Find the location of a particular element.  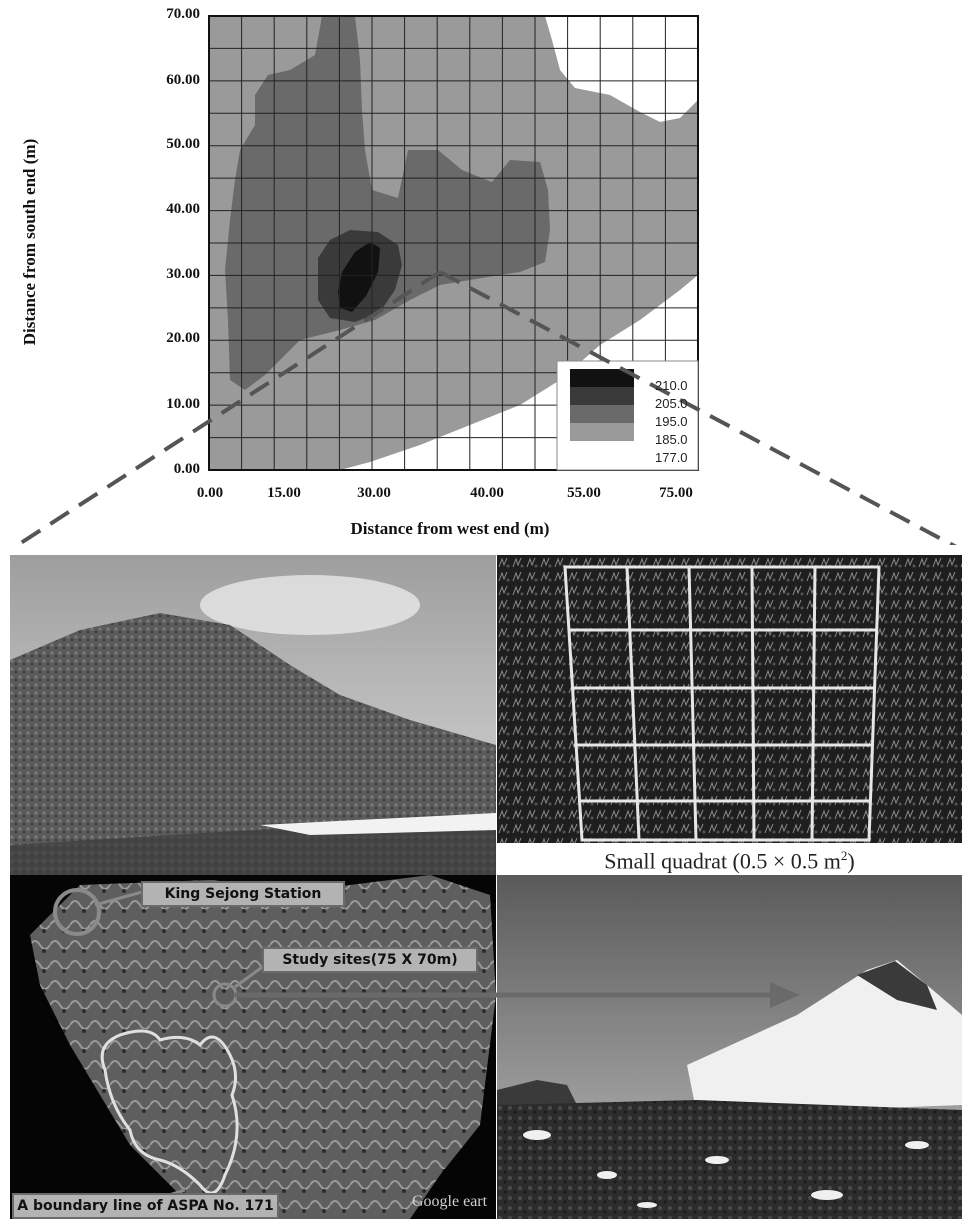

legend-label-210: 210.0 is located at coordinates (671, 385).